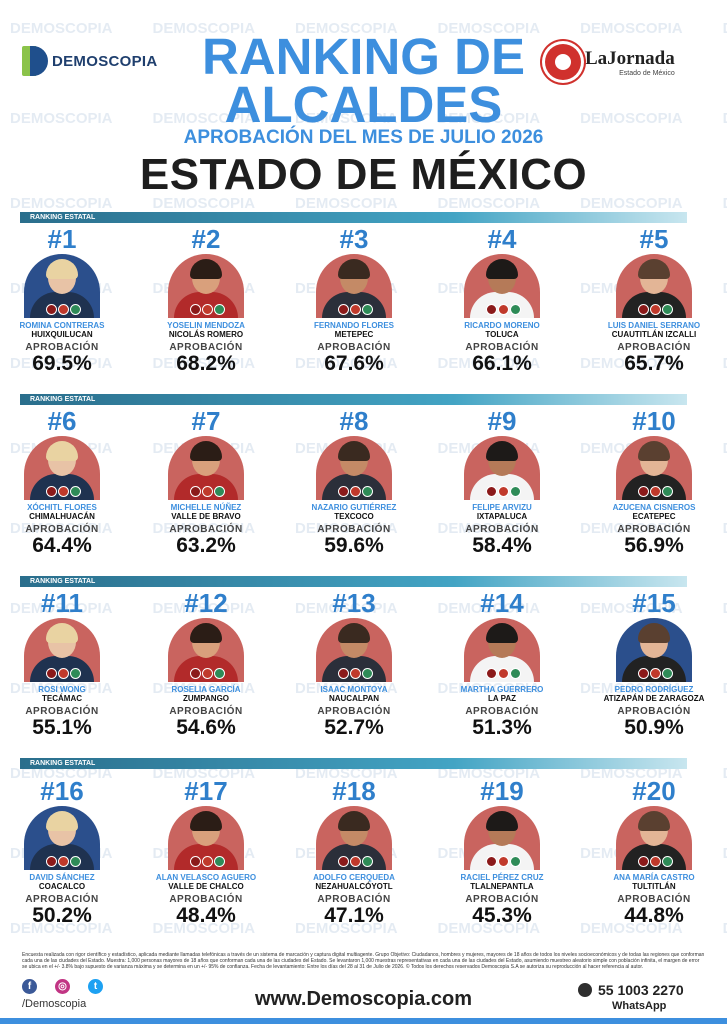 The width and height of the screenshot is (727, 1024). I want to click on instagram-icon: ◎, so click(62, 986).